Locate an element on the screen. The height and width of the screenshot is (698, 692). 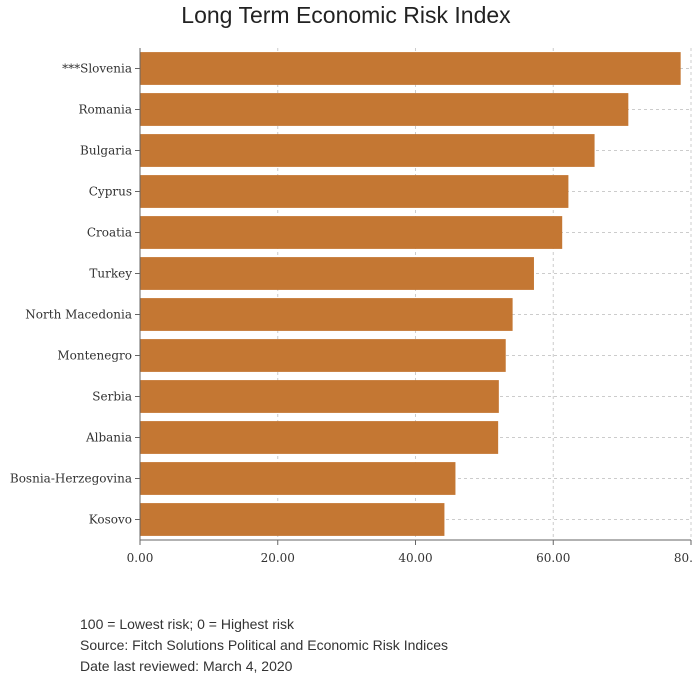
category-label: Romania is located at coordinates (105, 110).